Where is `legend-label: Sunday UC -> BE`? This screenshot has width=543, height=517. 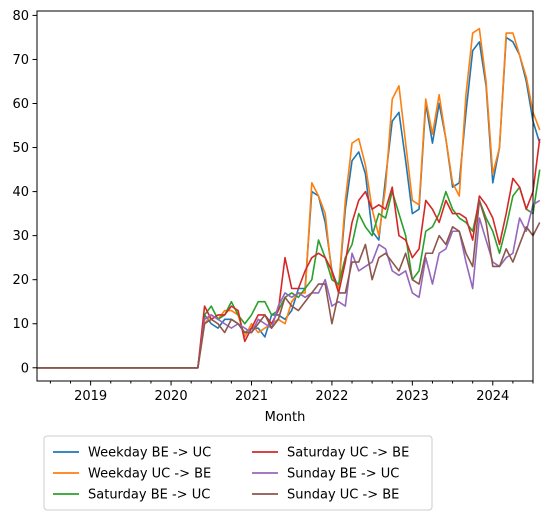
legend-label: Sunday UC -> BE is located at coordinates (343, 495).